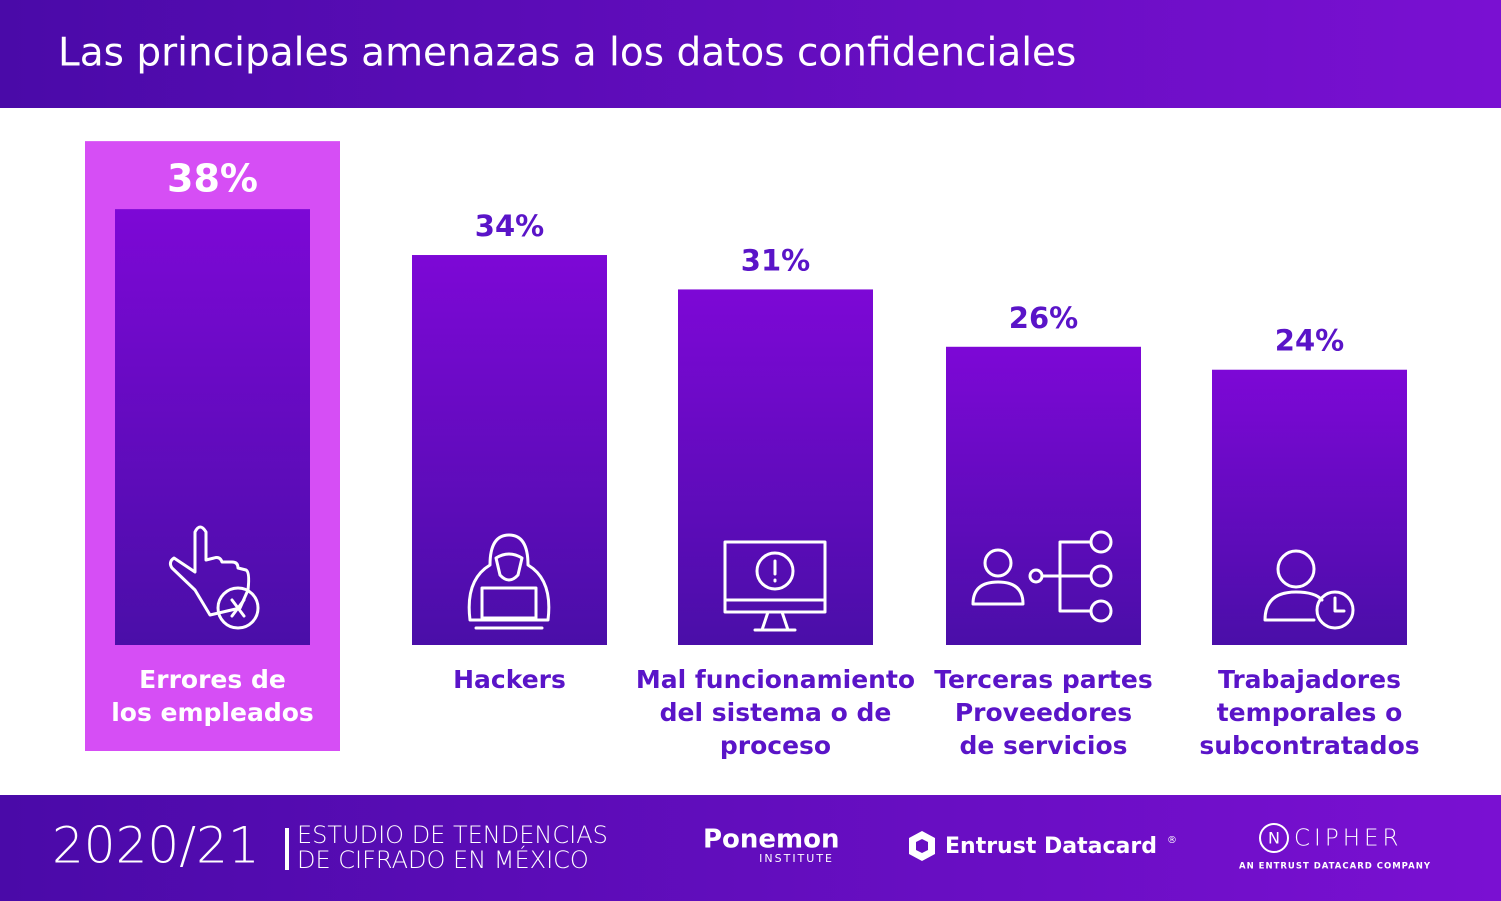 Image resolution: width=1501 pixels, height=901 pixels. Describe the element at coordinates (509, 581) in the screenshot. I see `icon-hacker` at that location.